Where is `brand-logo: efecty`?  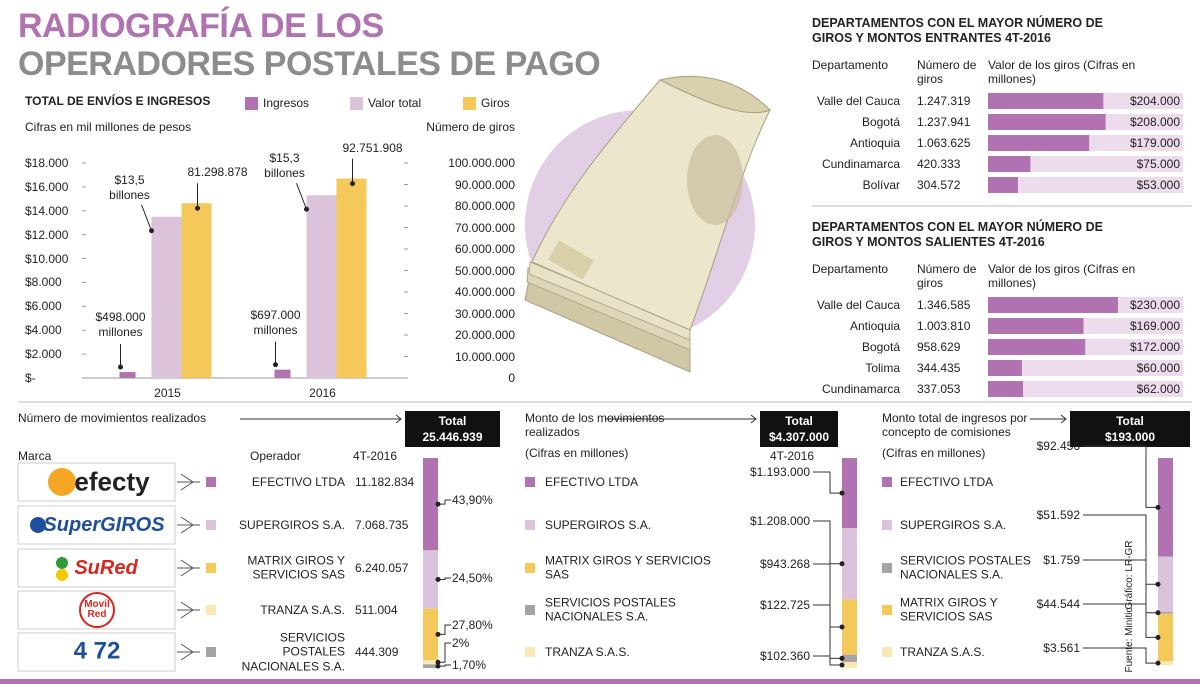 brand-logo: efecty is located at coordinates (112, 481).